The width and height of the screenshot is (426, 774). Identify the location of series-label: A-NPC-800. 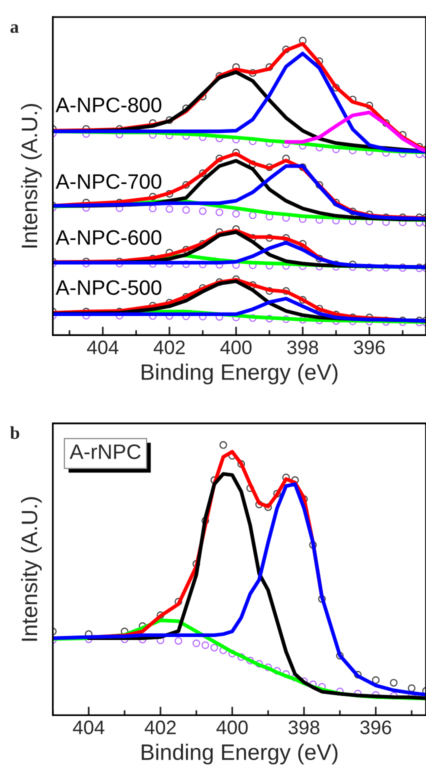
(109, 105).